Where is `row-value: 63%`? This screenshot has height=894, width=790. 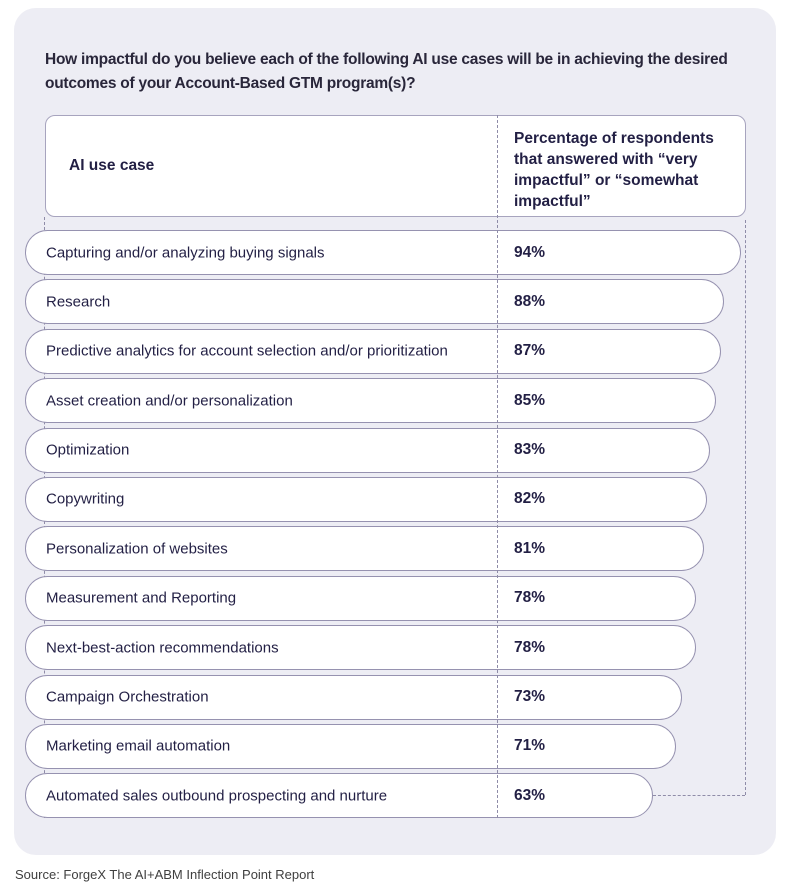
row-value: 63% is located at coordinates (530, 795).